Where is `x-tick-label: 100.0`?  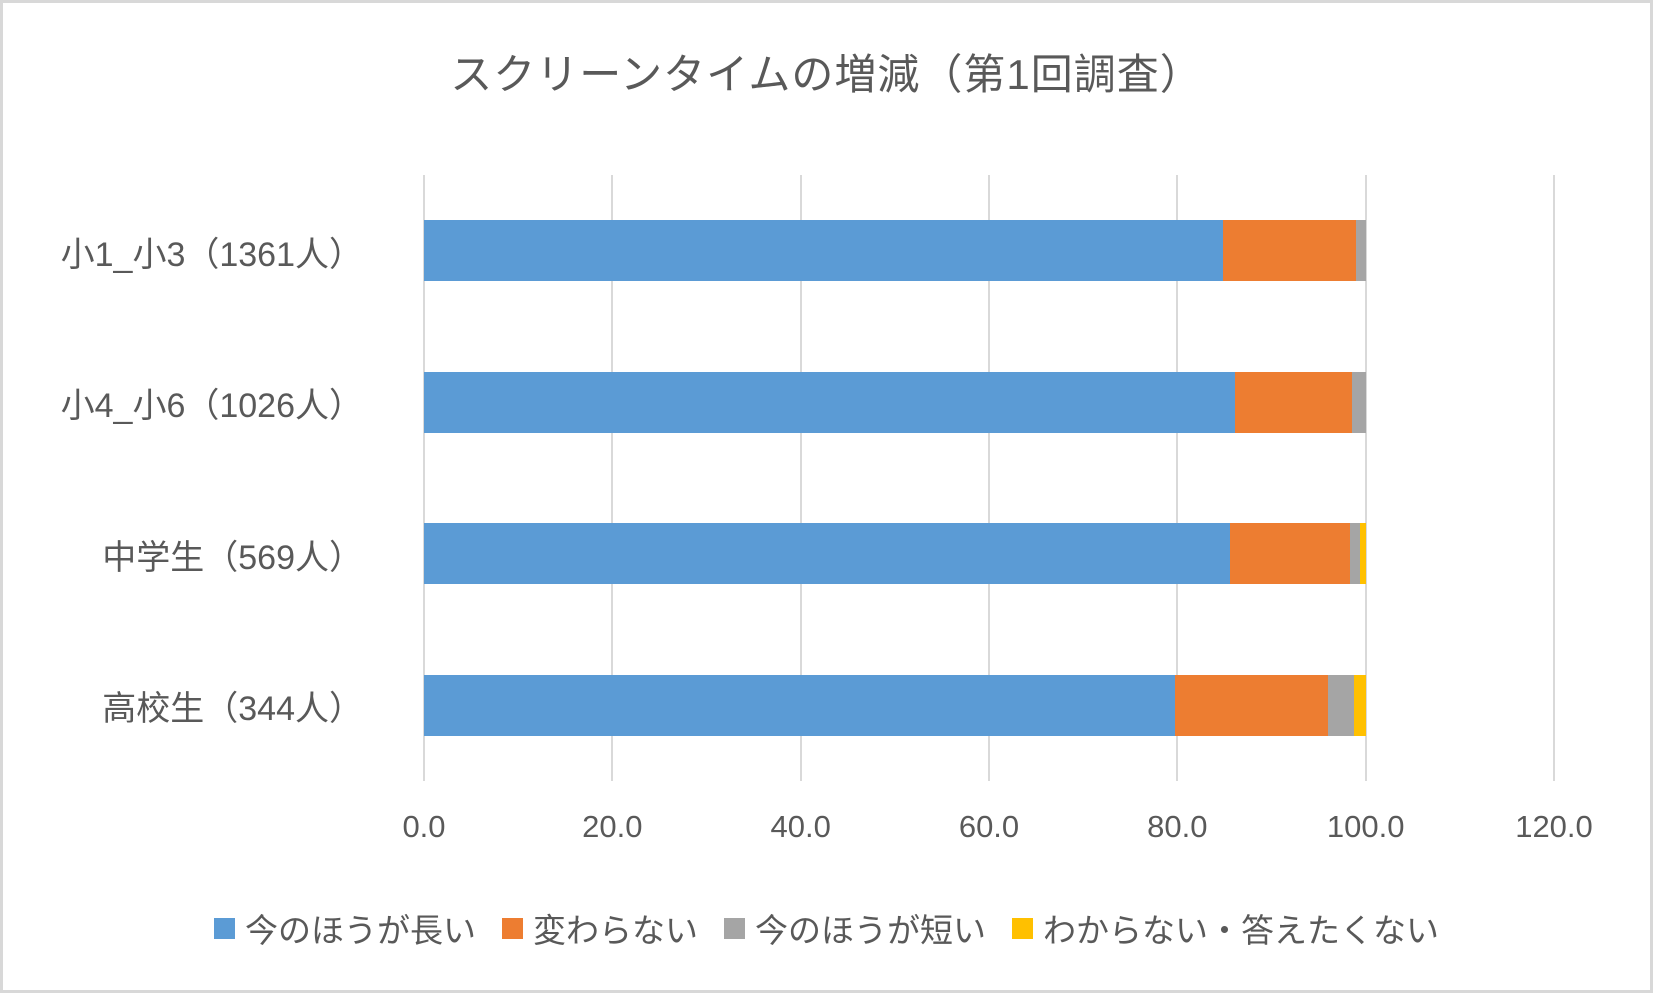
x-tick-label: 100.0 is located at coordinates (1365, 826).